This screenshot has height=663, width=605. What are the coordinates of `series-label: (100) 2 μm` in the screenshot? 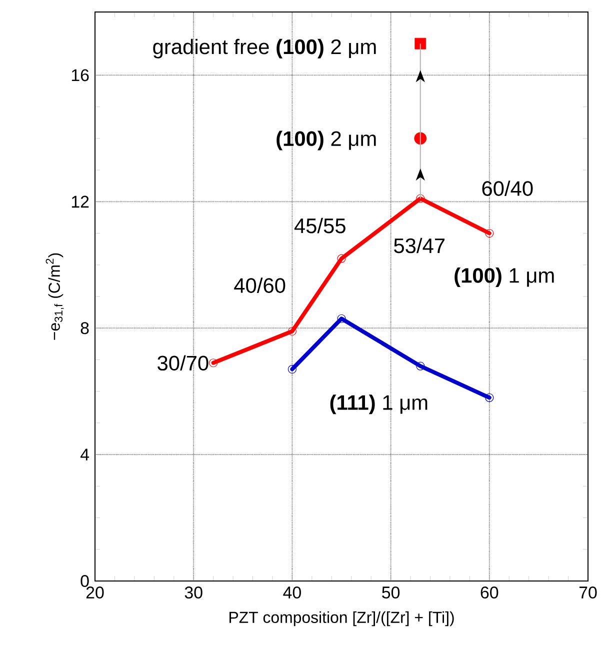 It's located at (326, 140).